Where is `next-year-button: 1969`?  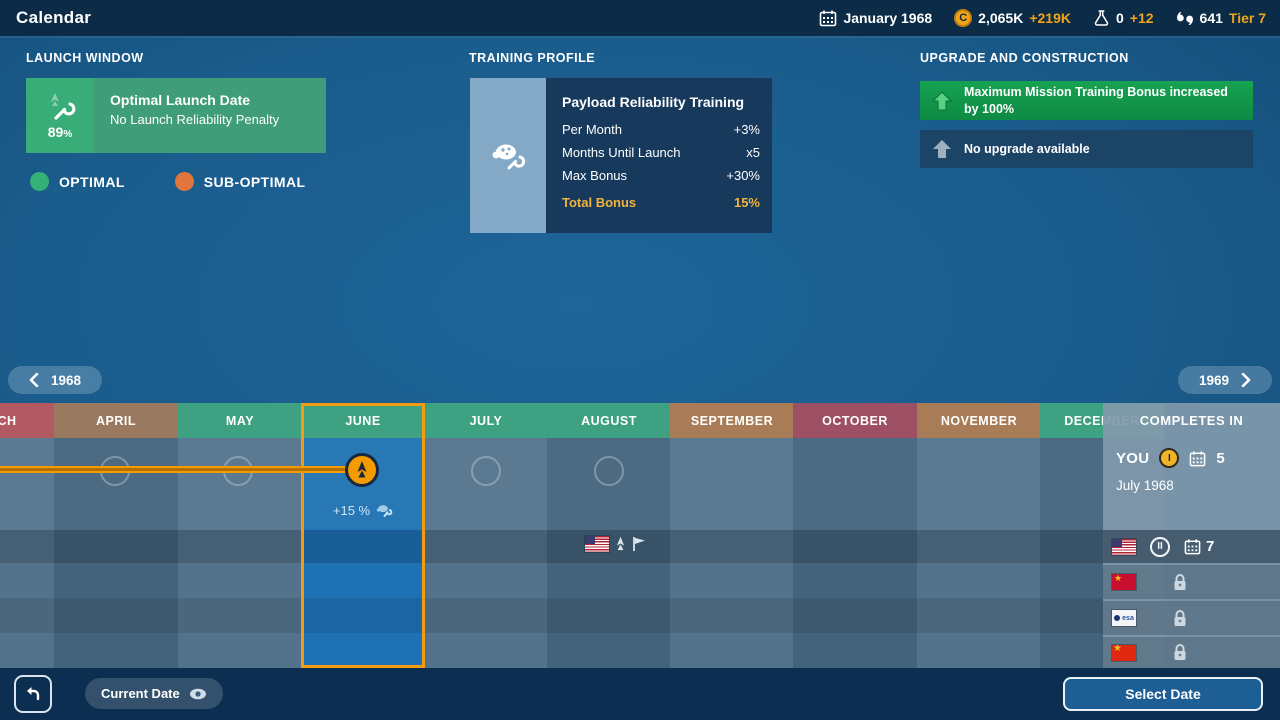 next-year-button: 1969 is located at coordinates (1225, 380).